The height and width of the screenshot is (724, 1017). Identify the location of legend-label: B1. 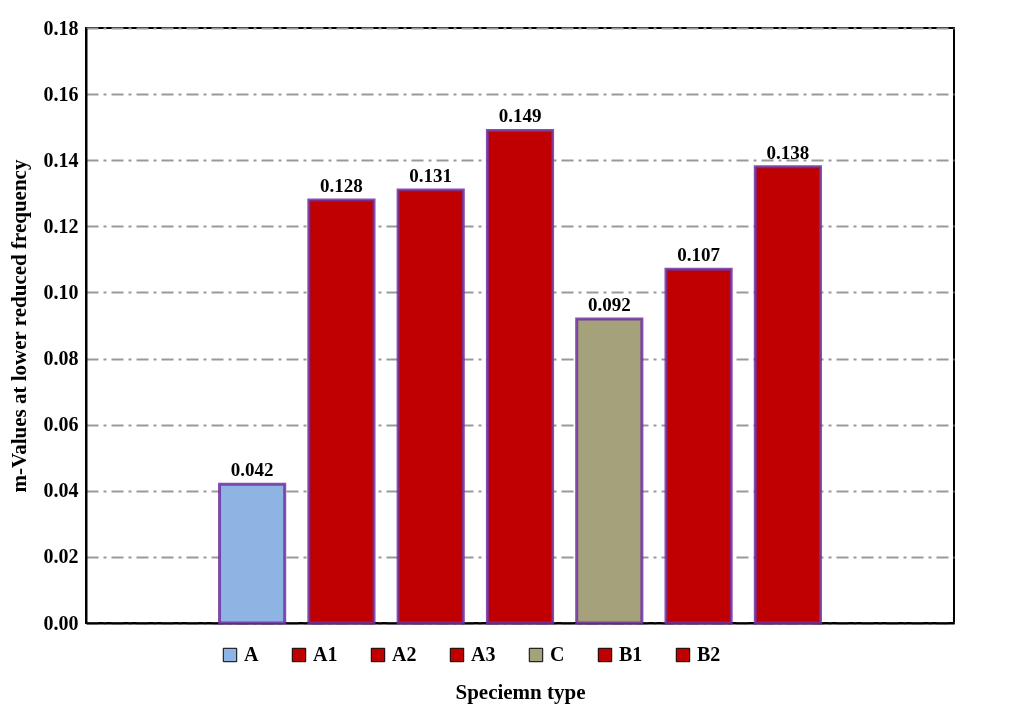
(631, 654).